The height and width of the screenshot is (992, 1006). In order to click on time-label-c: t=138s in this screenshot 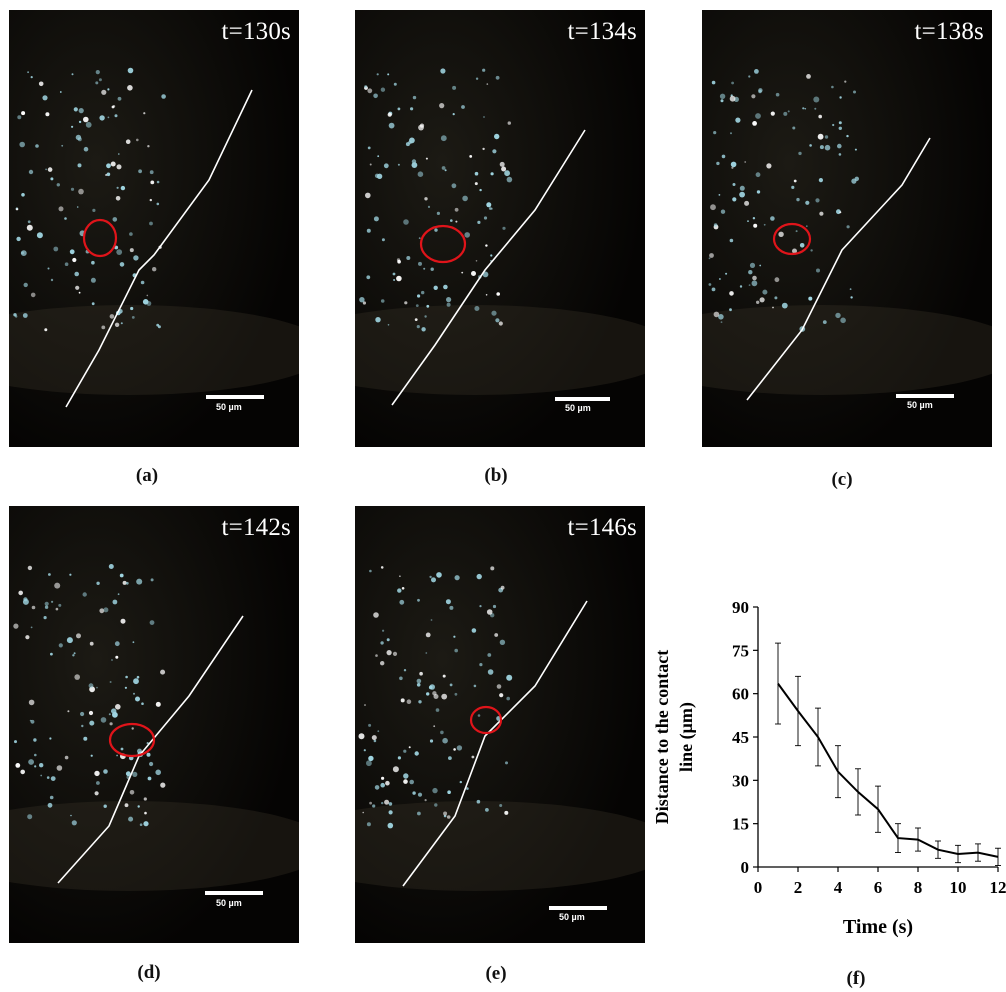, I will do `click(949, 31)`.